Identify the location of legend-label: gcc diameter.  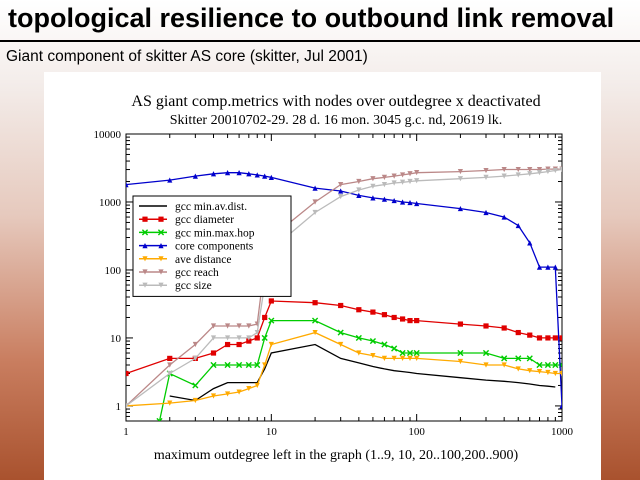
(204, 220).